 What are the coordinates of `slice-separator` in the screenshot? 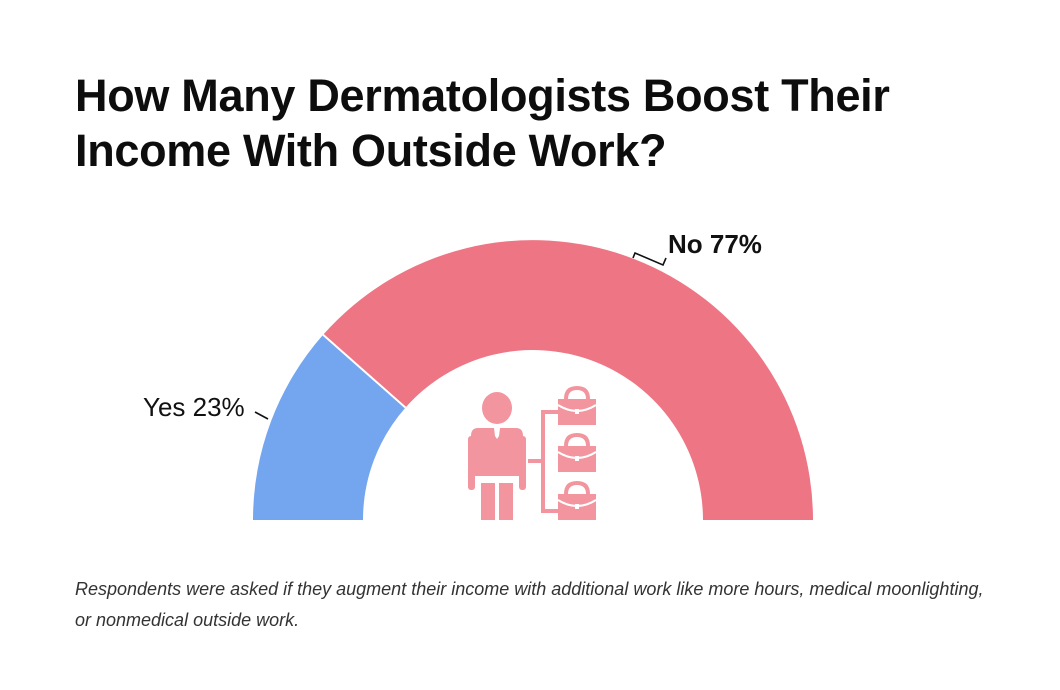 It's located at (364, 371).